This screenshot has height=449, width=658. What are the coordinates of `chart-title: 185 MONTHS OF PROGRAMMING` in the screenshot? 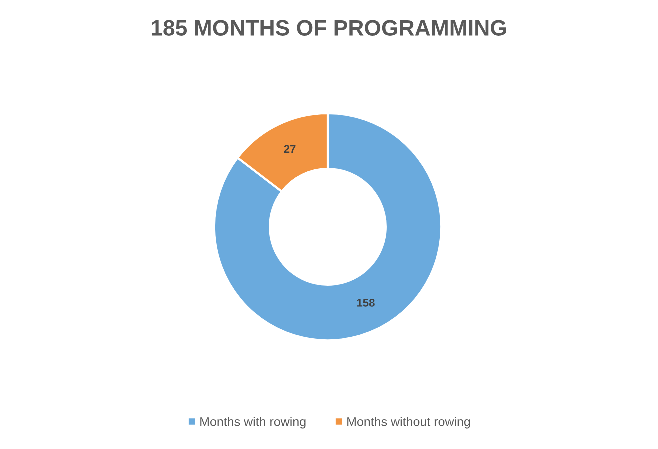 It's located at (329, 28).